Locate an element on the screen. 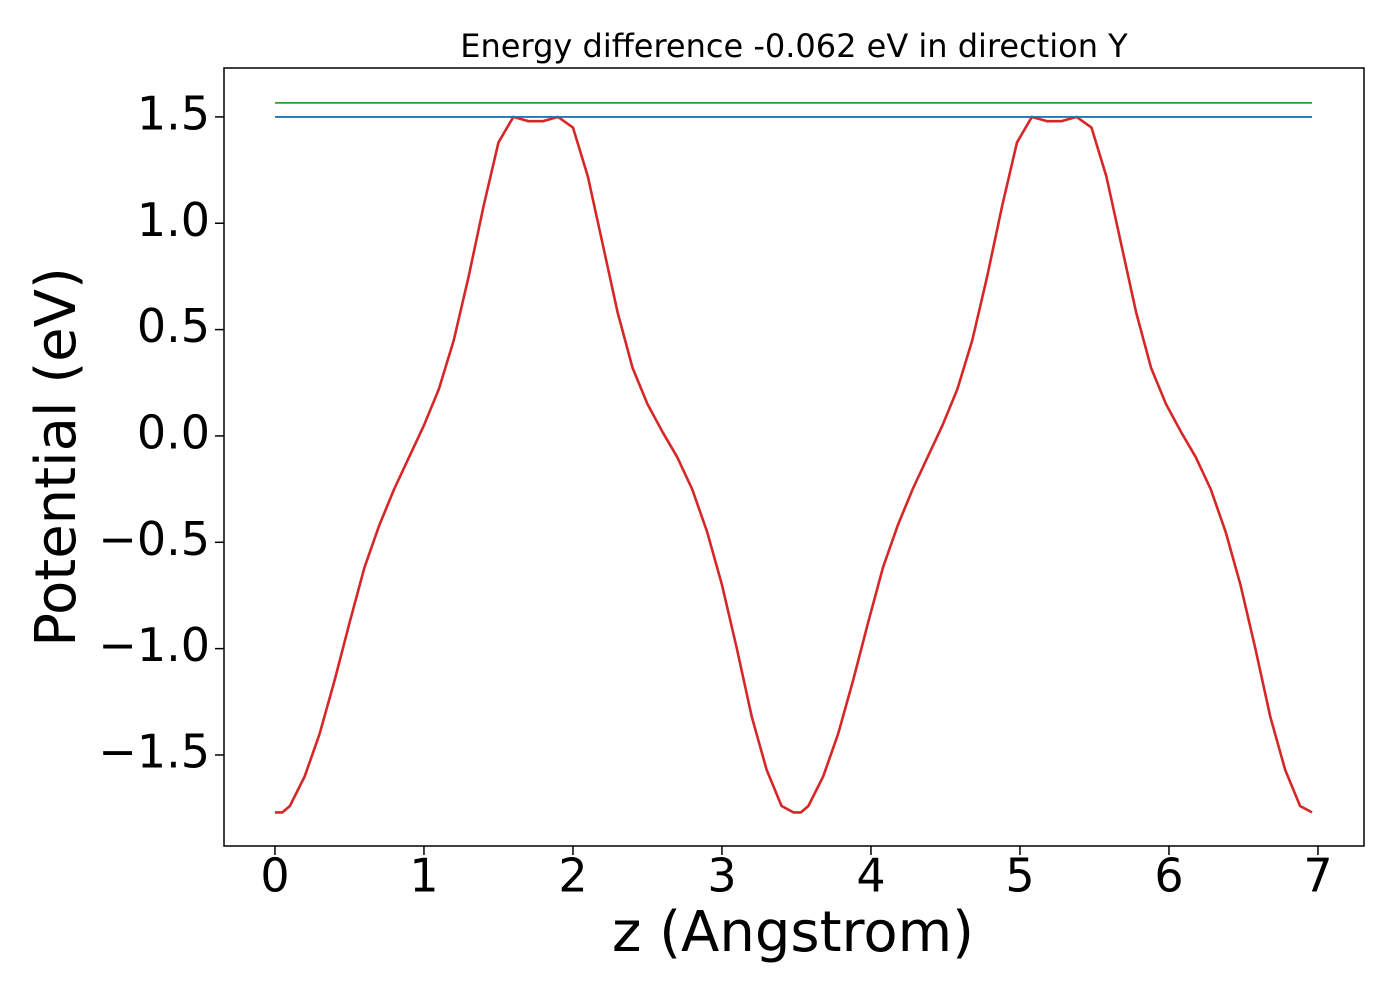  x-tick-label: 4 is located at coordinates (870, 876).